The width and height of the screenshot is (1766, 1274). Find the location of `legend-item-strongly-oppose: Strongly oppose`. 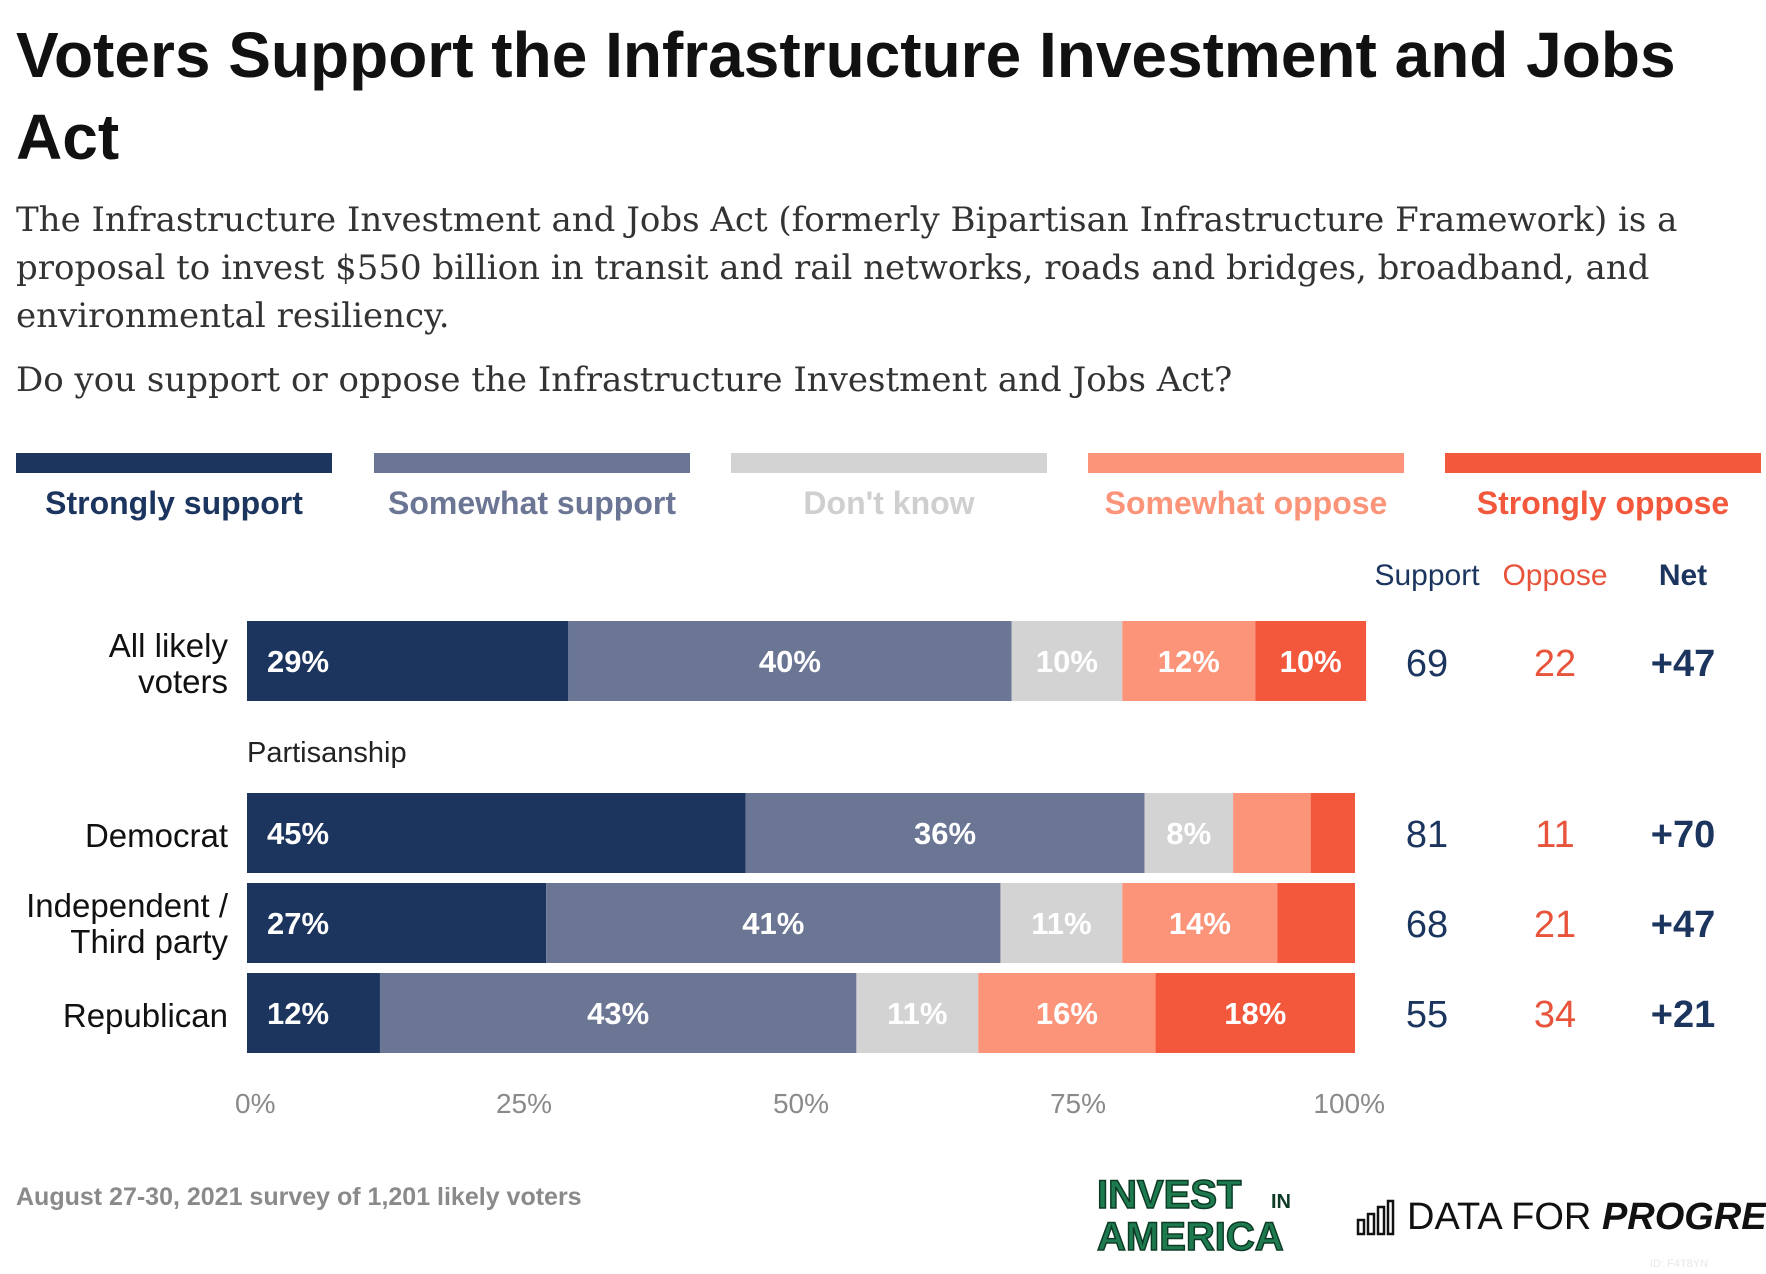

legend-item-strongly-oppose: Strongly oppose is located at coordinates (1603, 488).